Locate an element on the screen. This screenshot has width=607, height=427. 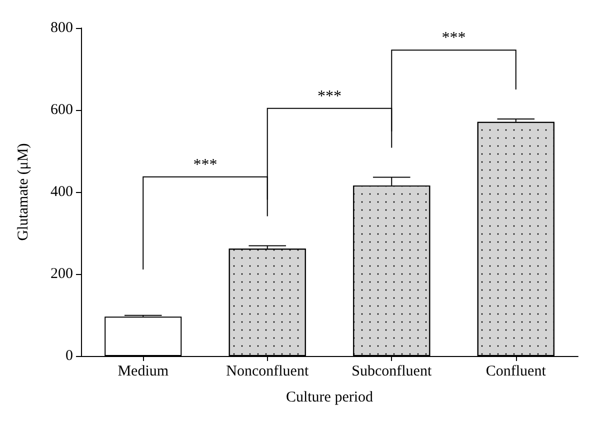
x-axis-title: Culture period is located at coordinates (330, 398).